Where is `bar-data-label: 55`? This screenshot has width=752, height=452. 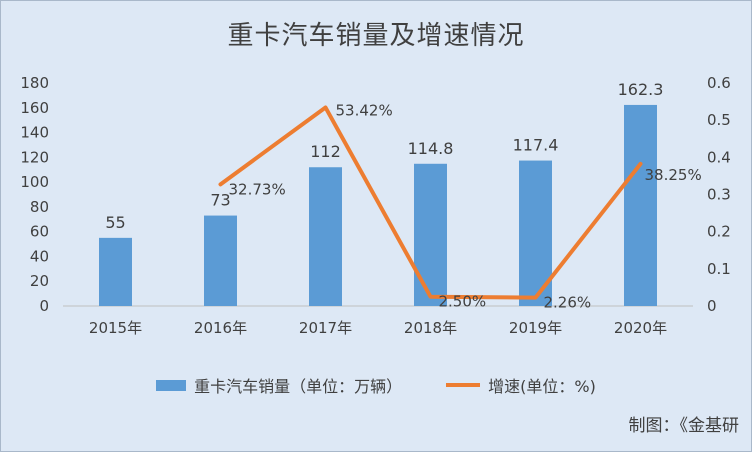
bar-data-label: 55 is located at coordinates (115, 222).